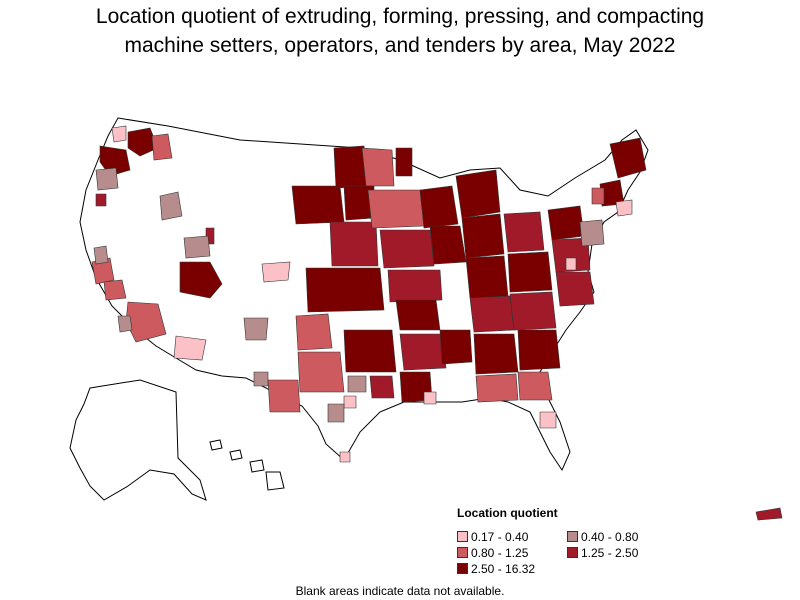 The image size is (800, 600). Describe the element at coordinates (500, 537) in the screenshot. I see `legend-label: 0.17 - 0.40` at that location.